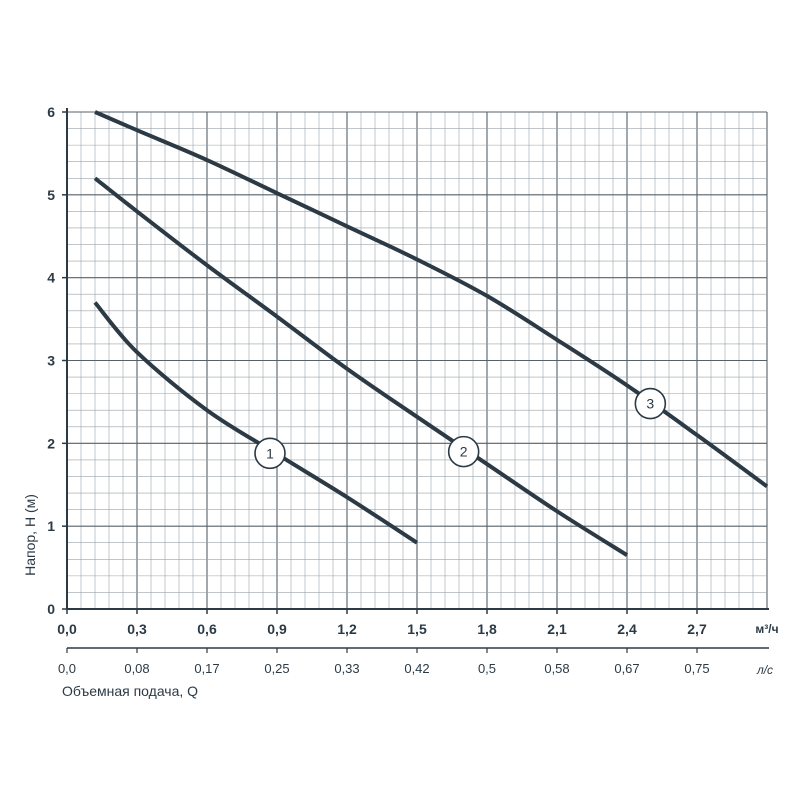 The width and height of the screenshot is (800, 800). I want to click on x-tick-label: 1,8, so click(487, 629).